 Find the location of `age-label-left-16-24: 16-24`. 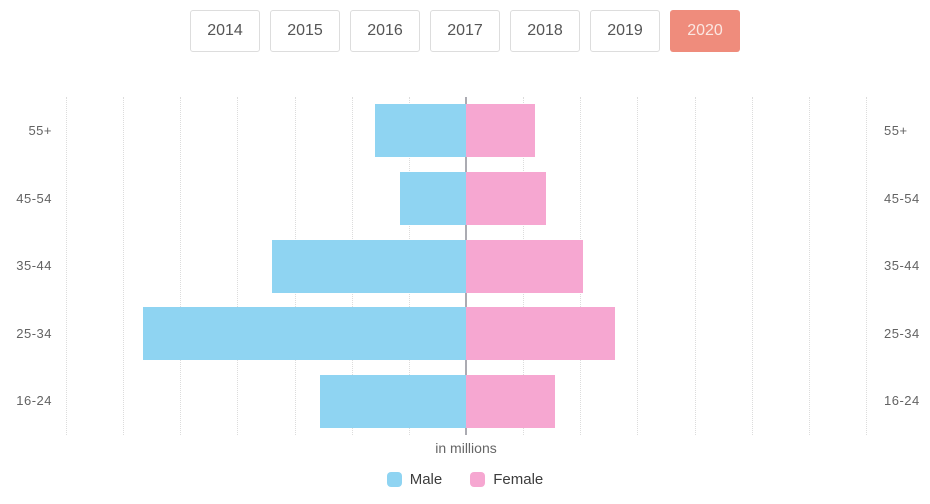

age-label-left-16-24: 16-24 is located at coordinates (34, 401).